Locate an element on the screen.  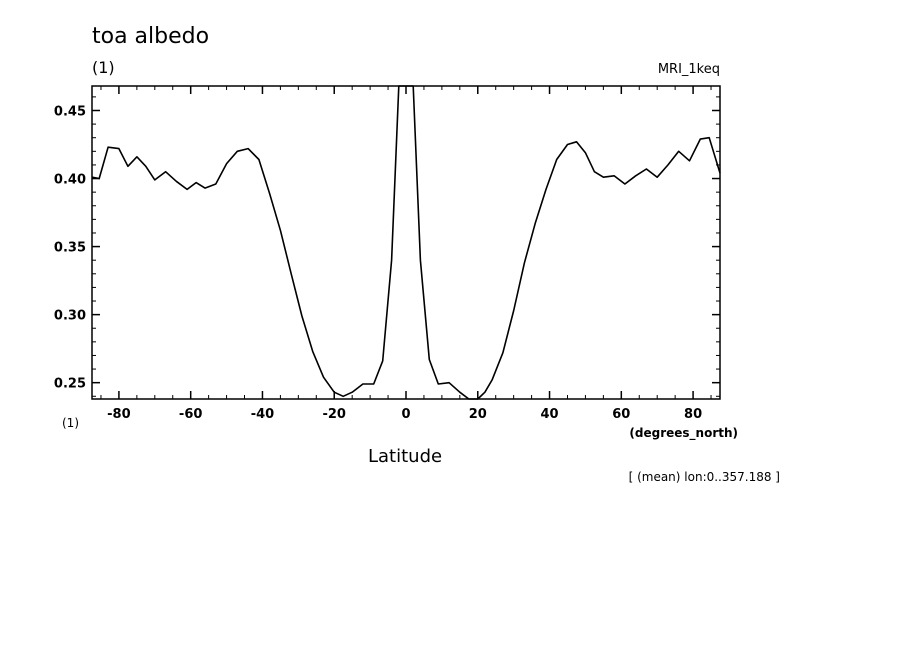
chart-title: toa albedo is located at coordinates (151, 36).